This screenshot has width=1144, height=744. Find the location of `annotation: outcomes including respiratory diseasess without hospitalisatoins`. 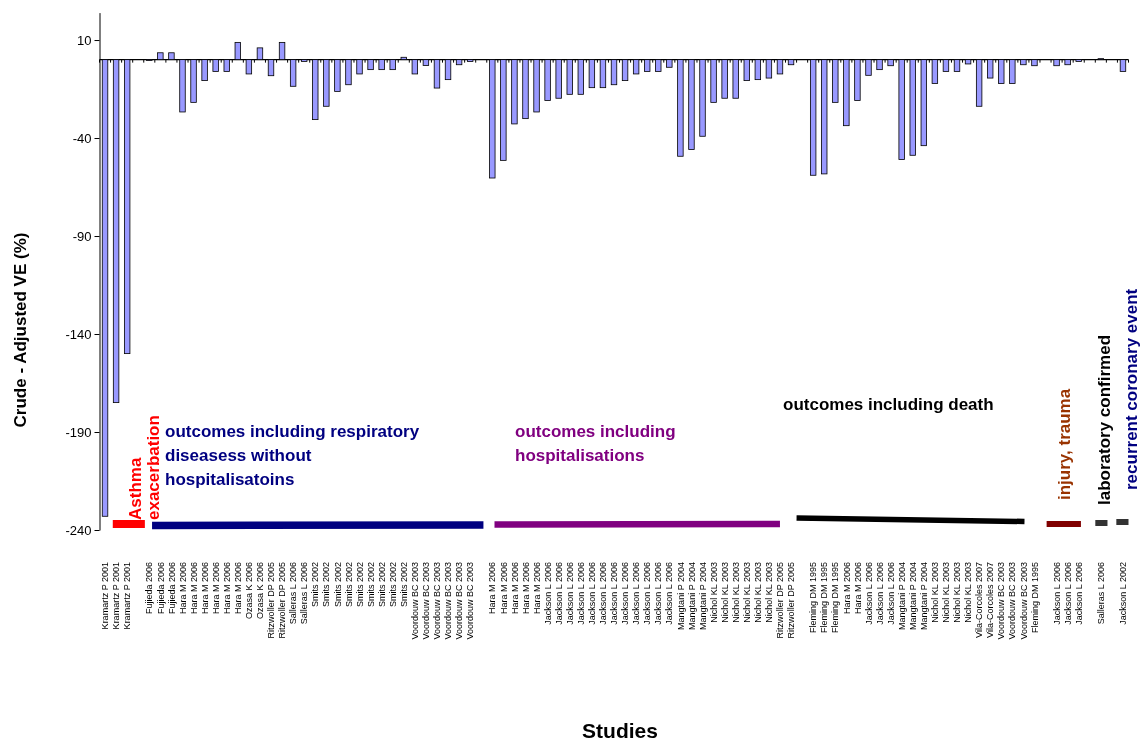

annotation: outcomes including respiratory diseasess without hospitalisatoins is located at coordinates (292, 455).